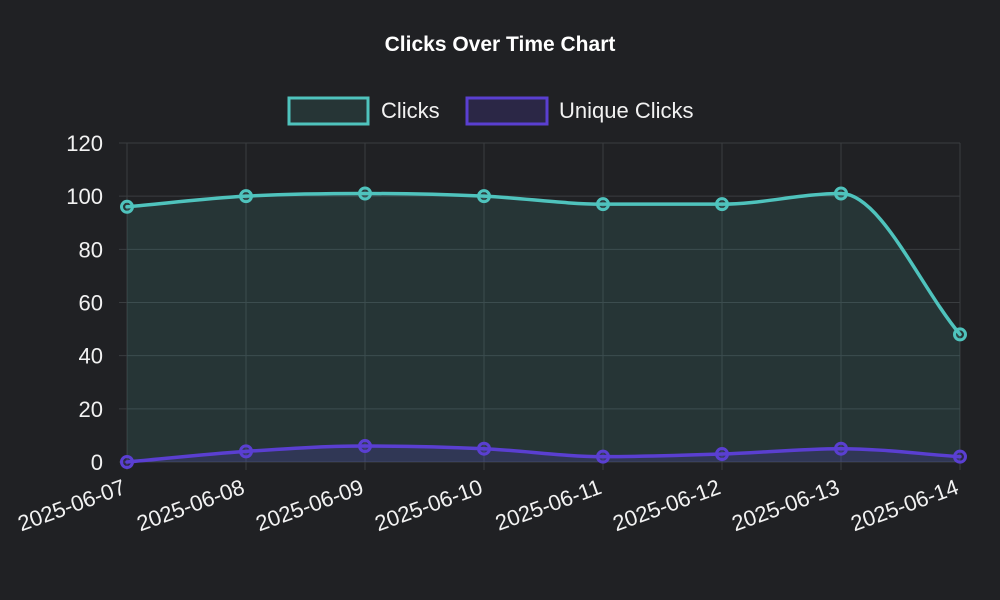 This screenshot has height=600, width=1000. Describe the element at coordinates (91, 303) in the screenshot. I see `y-tick-label: 60` at that location.